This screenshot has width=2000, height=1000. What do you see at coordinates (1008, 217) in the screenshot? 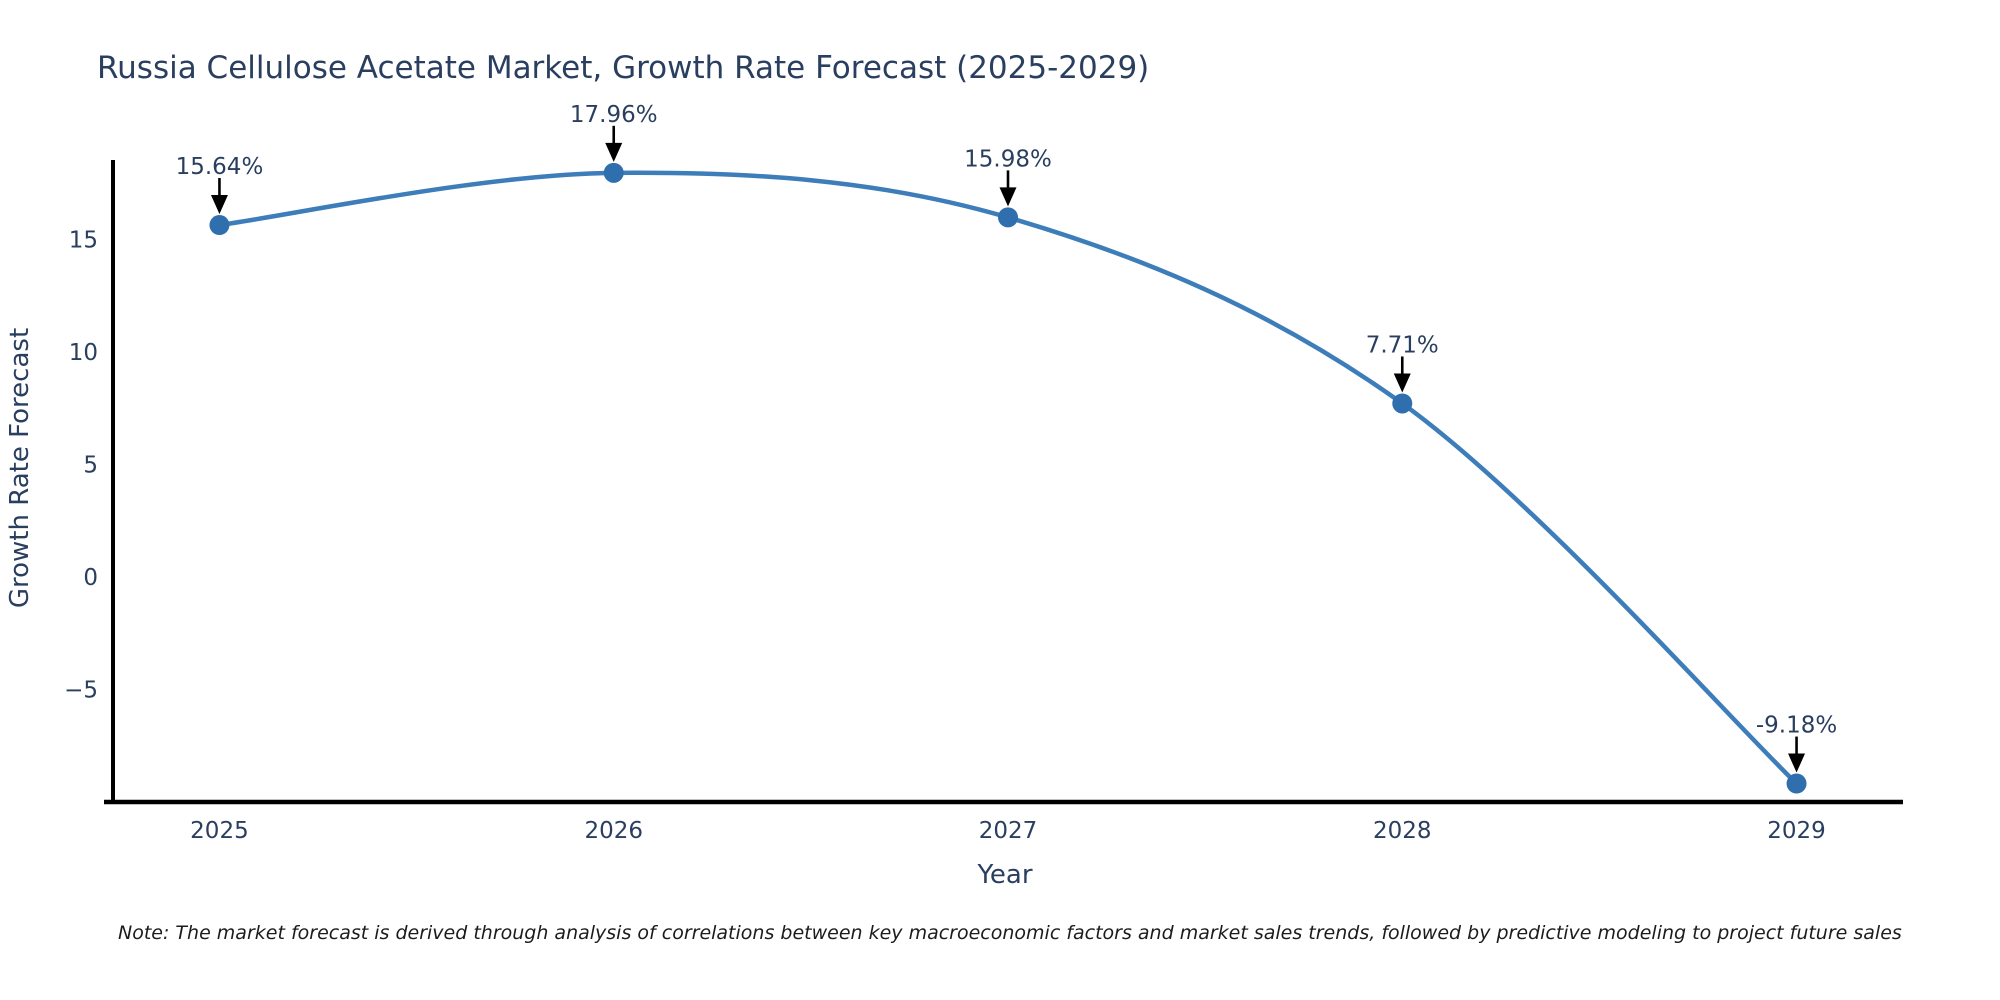
I see `data-point-2027` at bounding box center [1008, 217].